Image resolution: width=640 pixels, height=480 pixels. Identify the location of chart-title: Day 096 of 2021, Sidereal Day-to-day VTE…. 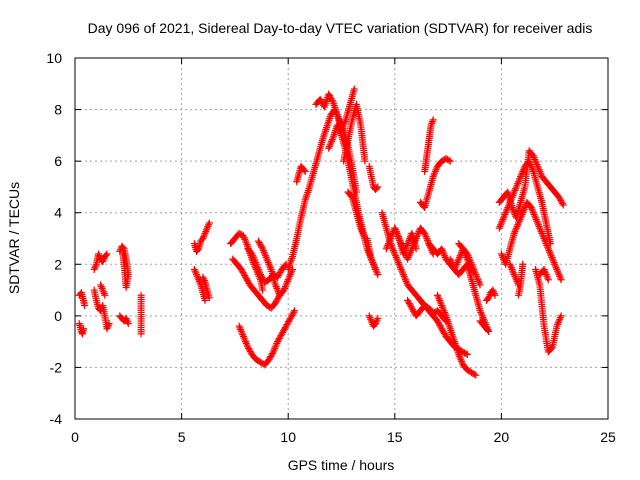
(340, 28).